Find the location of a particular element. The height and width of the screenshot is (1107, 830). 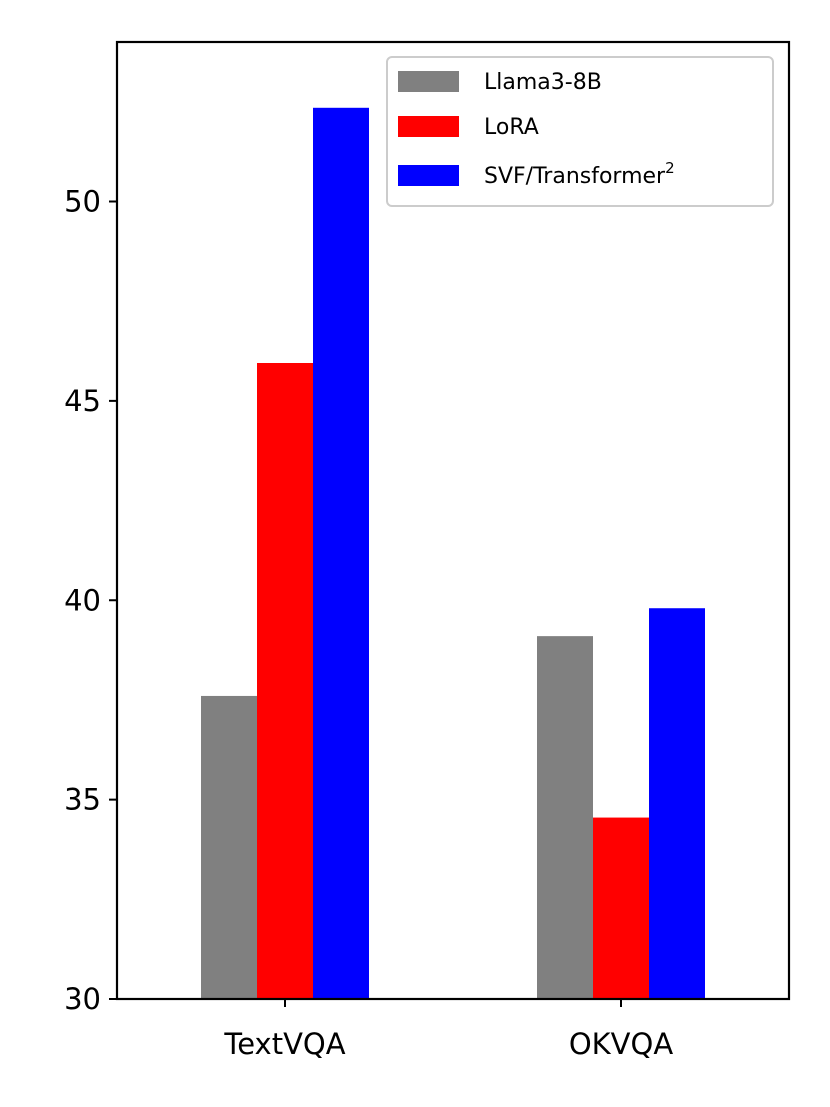

bar-lora-okvqa is located at coordinates (621, 908).